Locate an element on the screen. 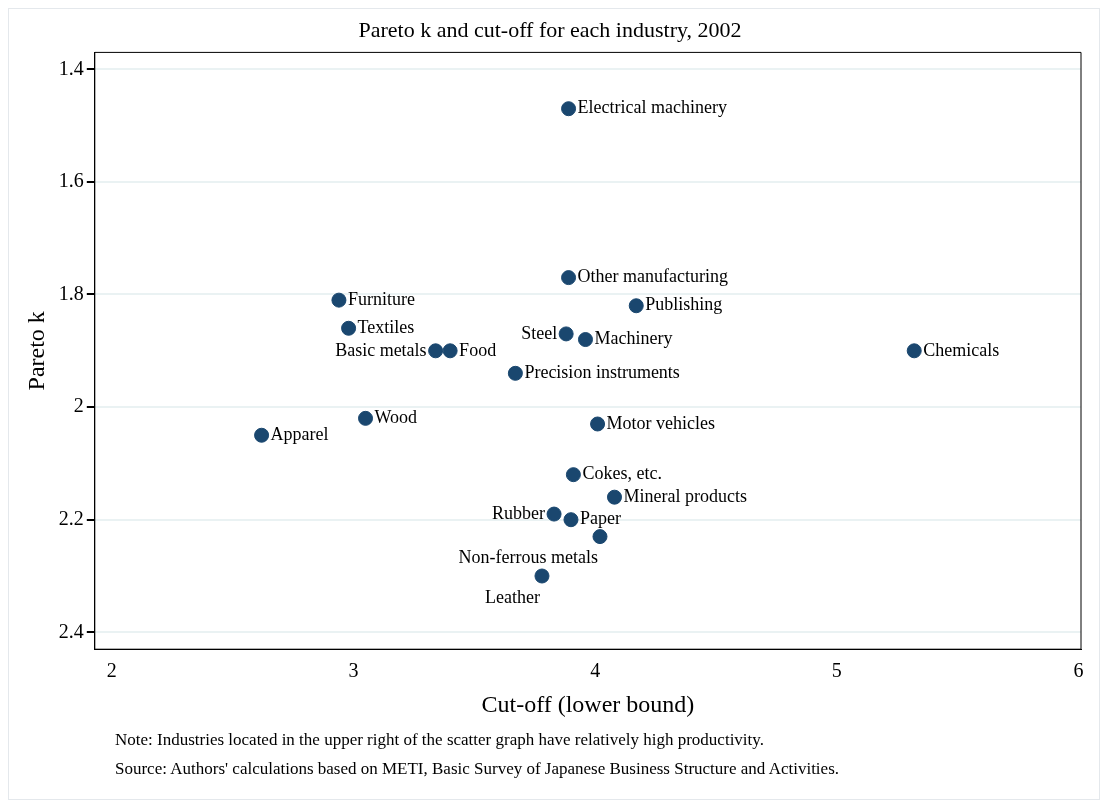 This screenshot has height=807, width=1108. x-tick-label: 4 is located at coordinates (595, 670).